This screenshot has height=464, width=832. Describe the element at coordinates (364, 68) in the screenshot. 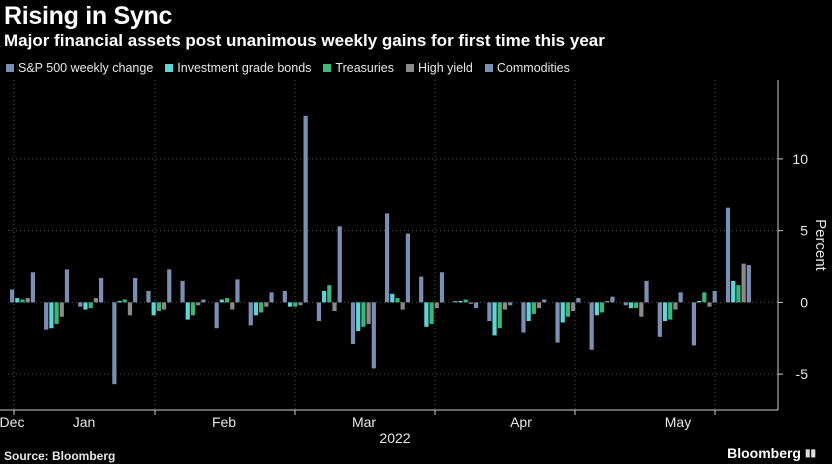

I see `legend-label: Treasuries` at that location.